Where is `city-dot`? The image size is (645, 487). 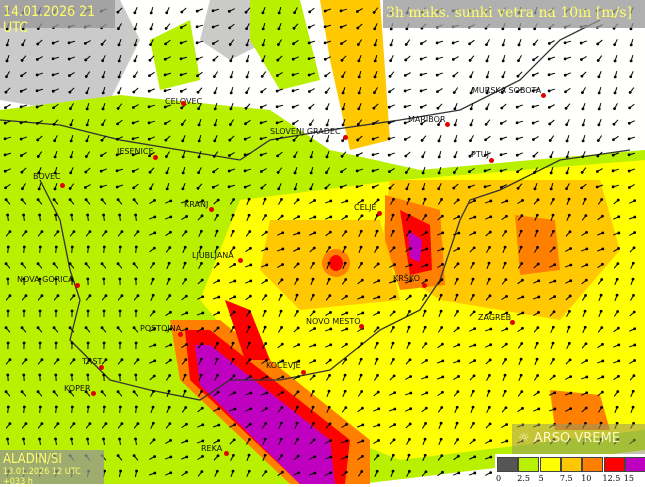
city-dot is located at coordinates (183, 103).